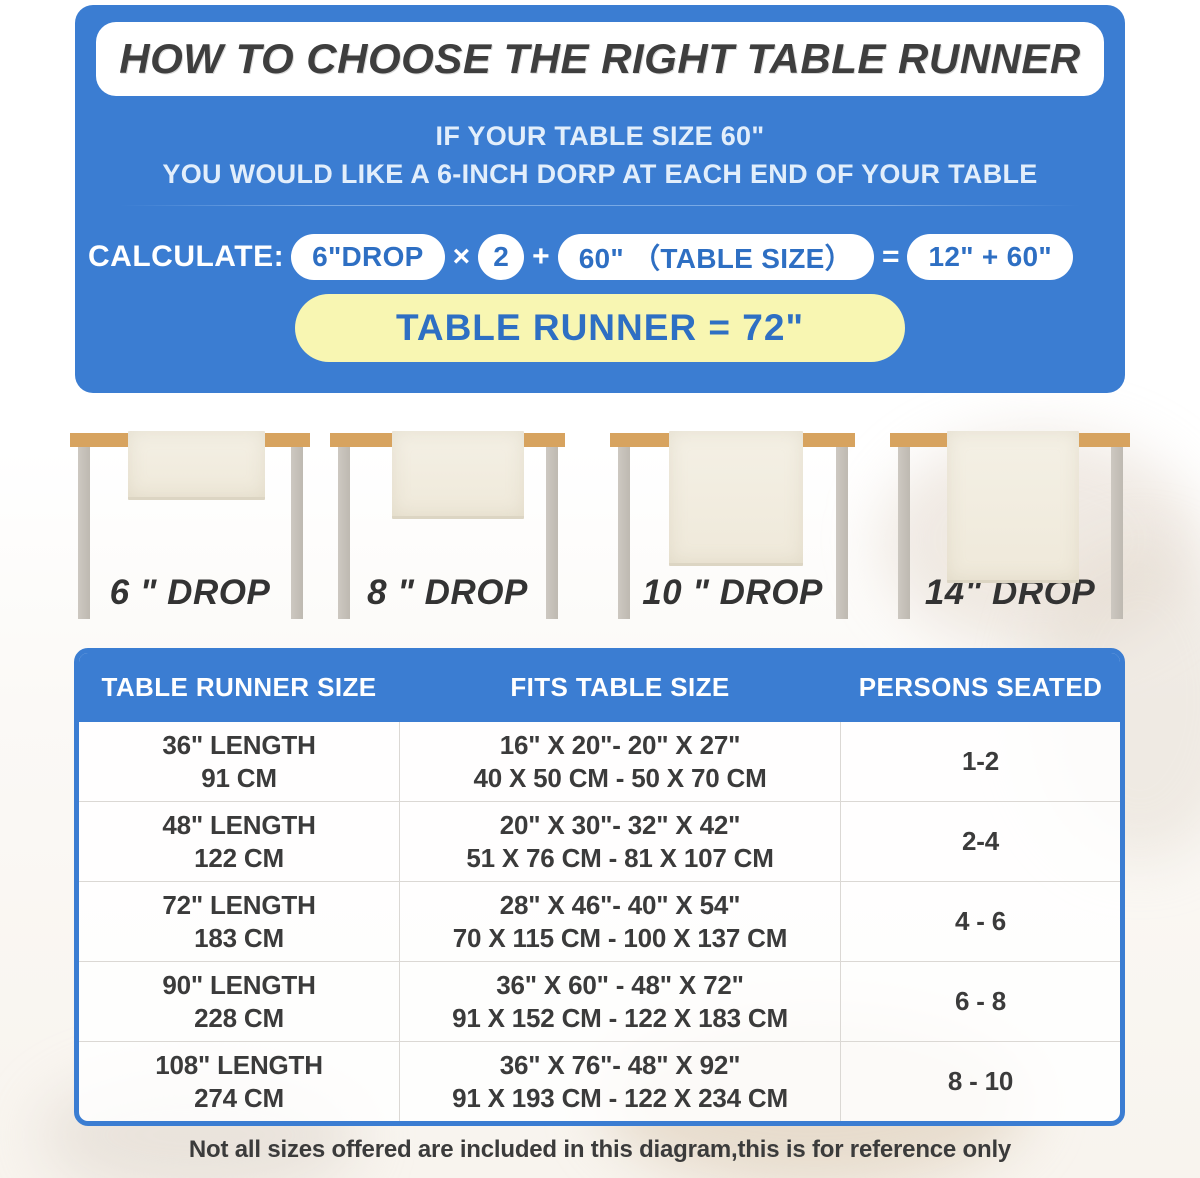 The height and width of the screenshot is (1178, 1200). What do you see at coordinates (732, 592) in the screenshot?
I see `drop-label: 10 " DROP` at bounding box center [732, 592].